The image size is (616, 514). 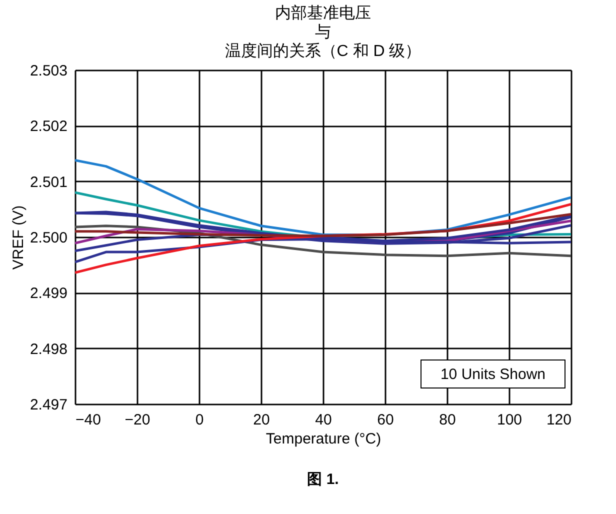 I want to click on x-tick-label: 40, so click(x=323, y=420).